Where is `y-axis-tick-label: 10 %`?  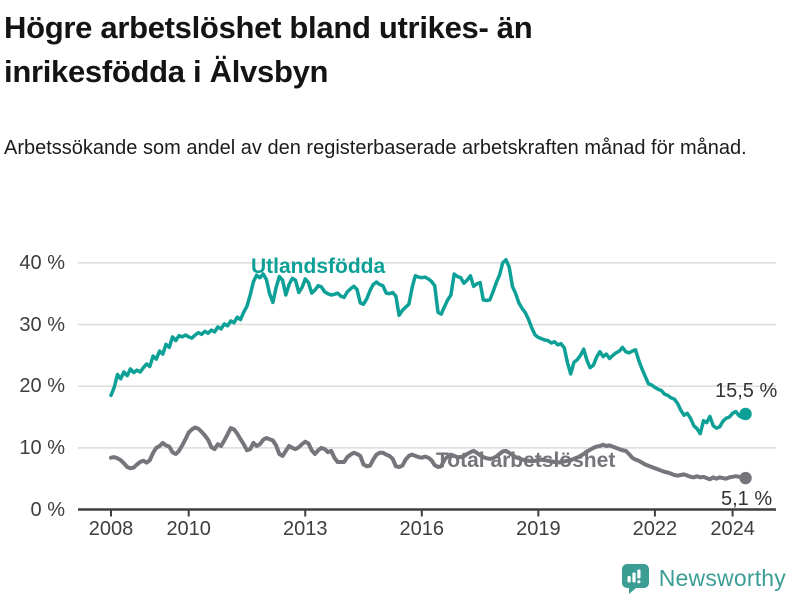 y-axis-tick-label: 10 % is located at coordinates (42, 447).